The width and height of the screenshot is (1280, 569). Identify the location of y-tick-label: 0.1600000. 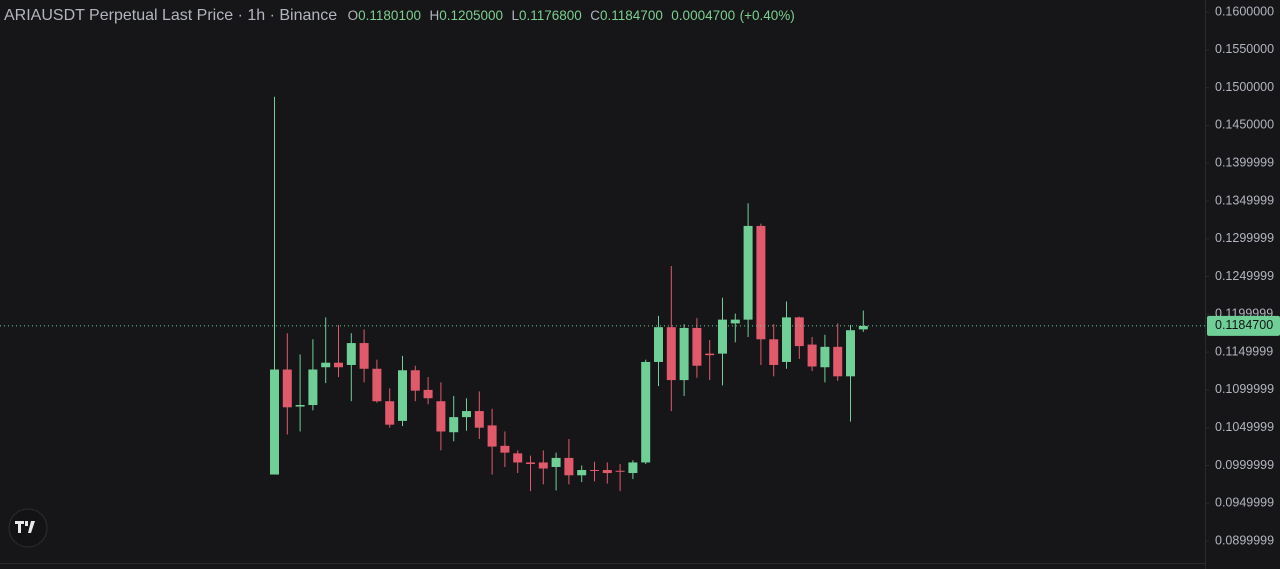
(1244, 11).